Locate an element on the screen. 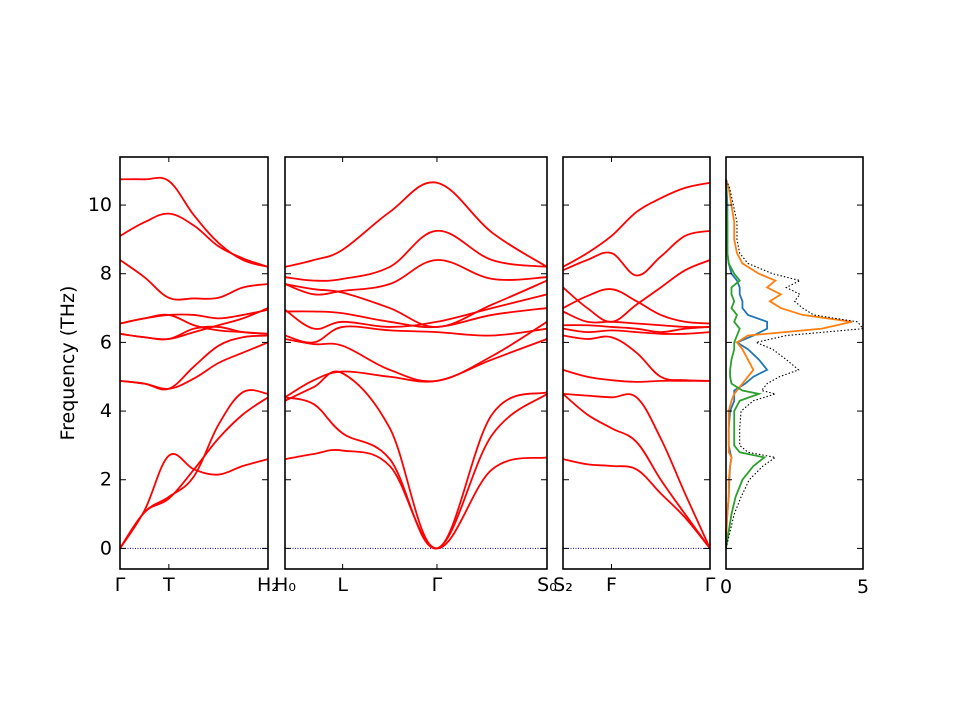 Image resolution: width=960 pixels, height=725 pixels. dos-panel-frame is located at coordinates (794, 363).